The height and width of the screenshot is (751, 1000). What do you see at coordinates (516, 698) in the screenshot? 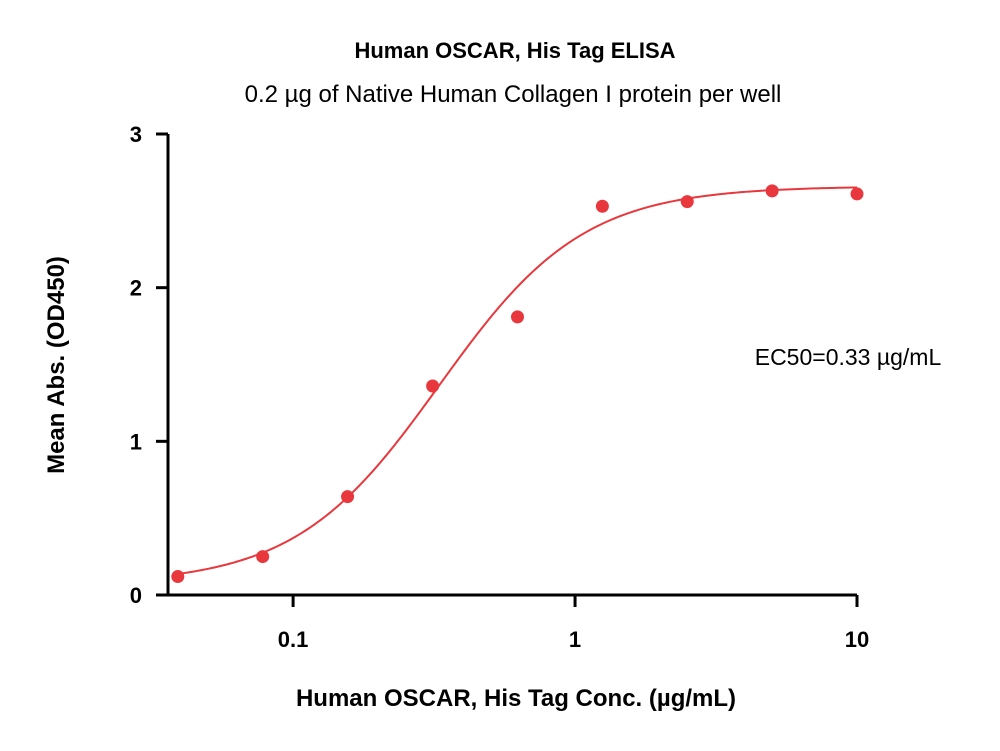
I see `x-axis-label: Human OSCAR, His Tag Conc. (µg/mL)` at bounding box center [516, 698].